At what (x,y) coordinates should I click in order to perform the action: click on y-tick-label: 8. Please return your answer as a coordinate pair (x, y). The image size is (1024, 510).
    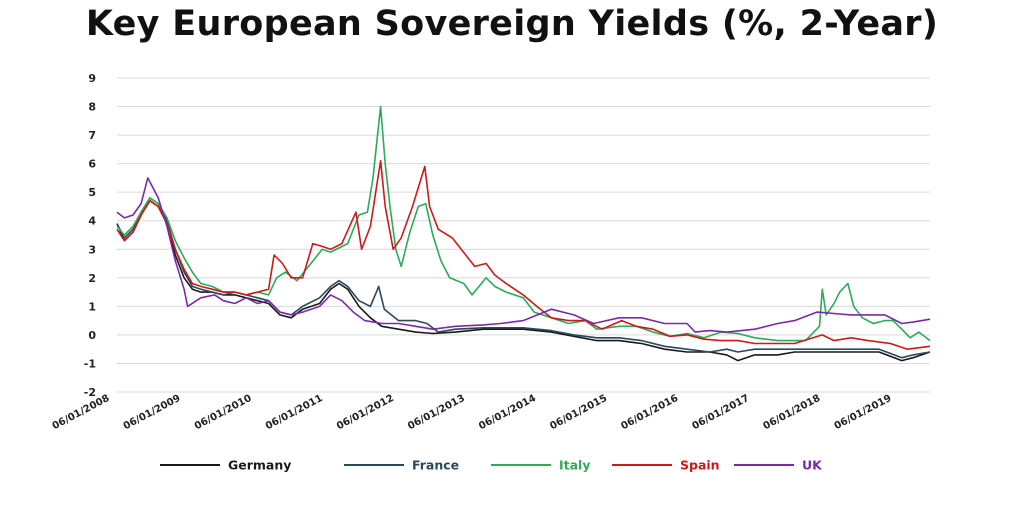
    Looking at the image, I should click on (92, 107).